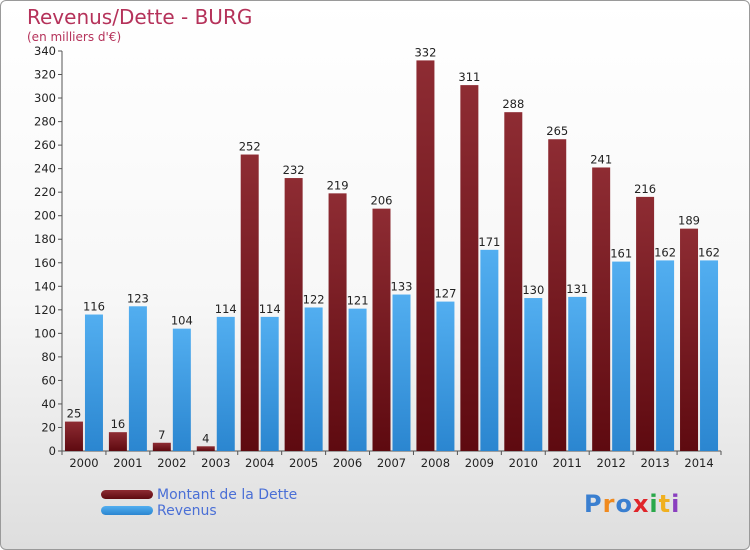 The height and width of the screenshot is (550, 750). Describe the element at coordinates (577, 289) in the screenshot. I see `data-label-revenus: 131` at that location.